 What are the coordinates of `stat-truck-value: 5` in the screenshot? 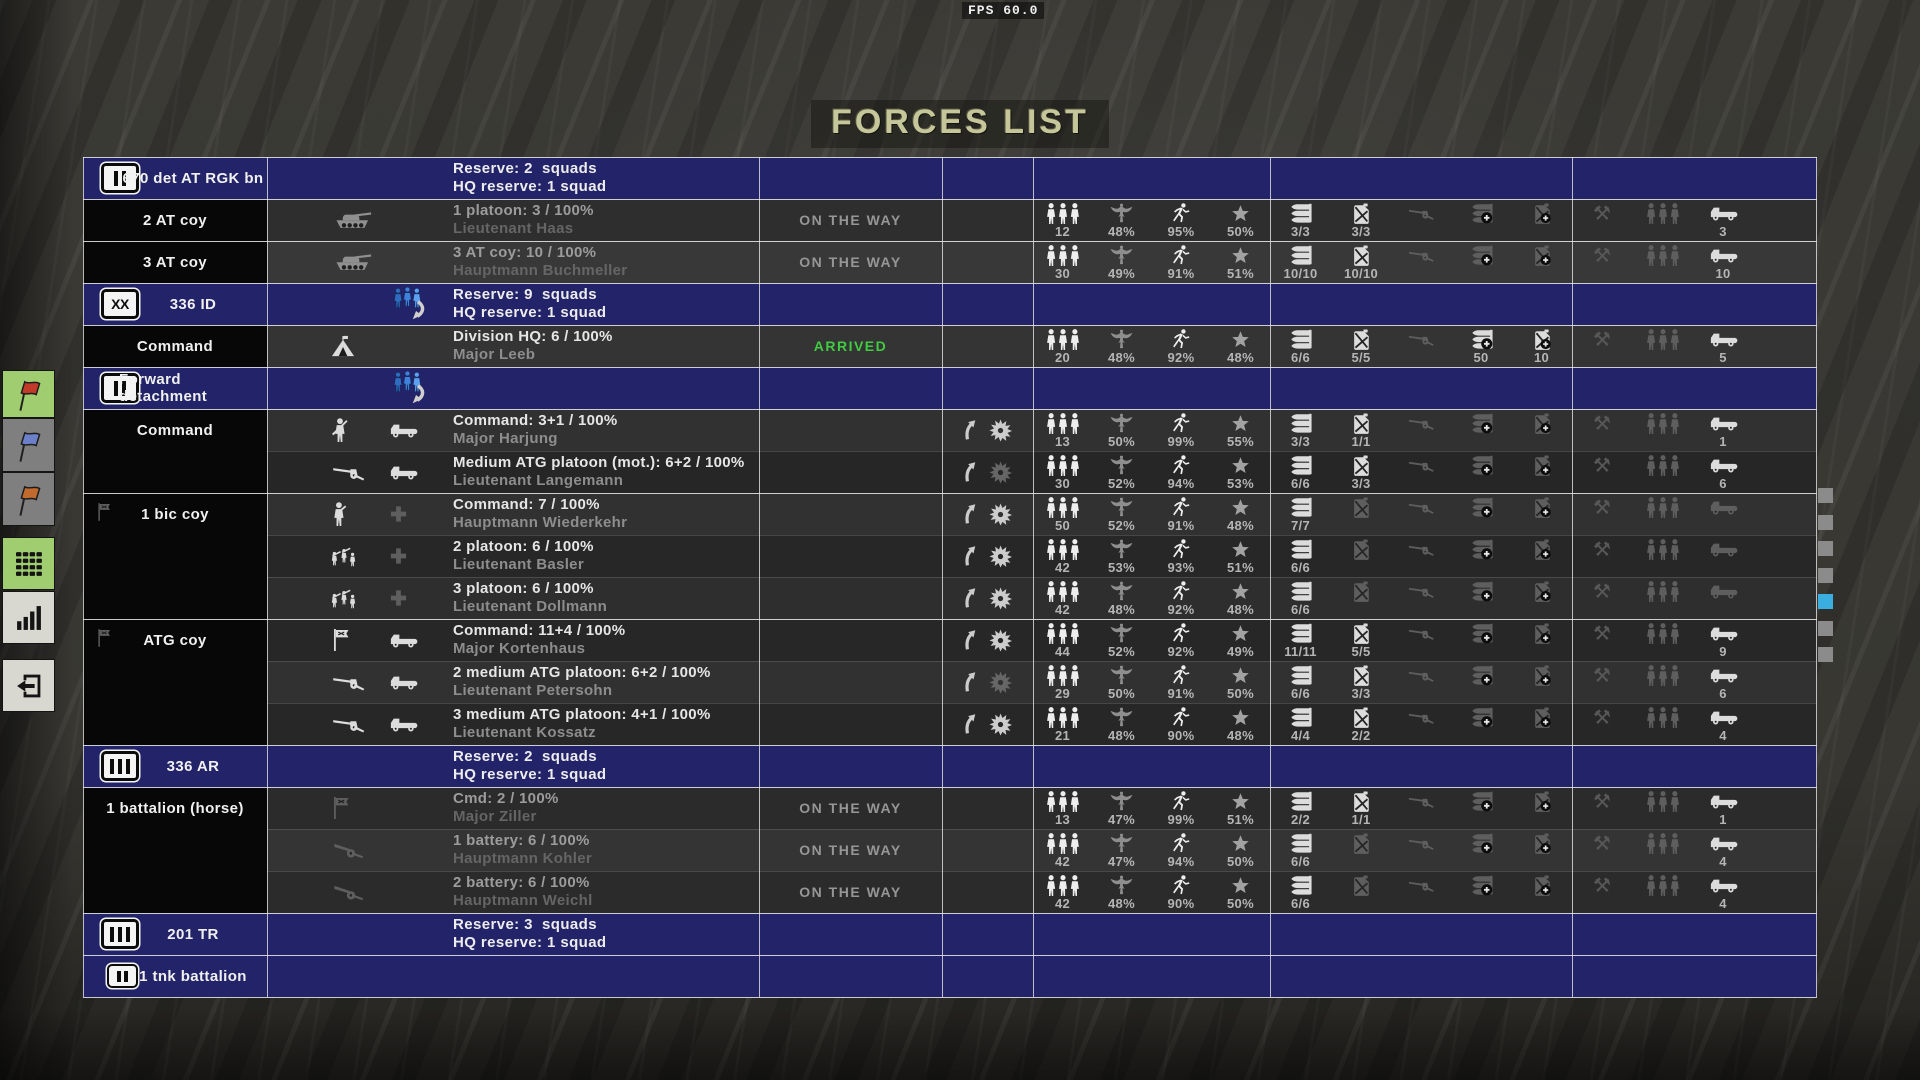 It's located at (1723, 357).